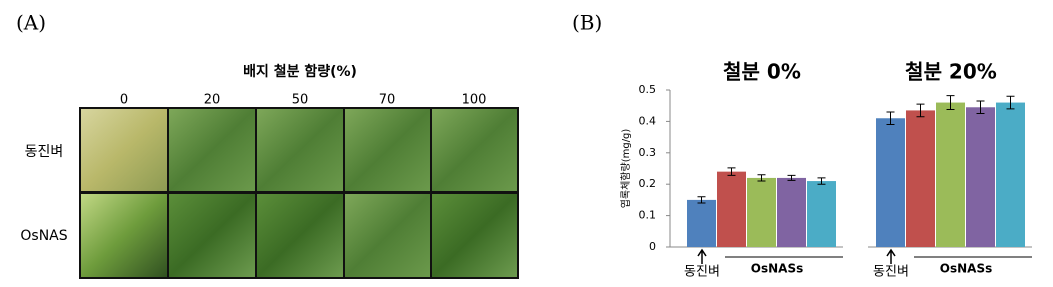  What do you see at coordinates (387, 100) in the screenshot?
I see `column-label: 70` at bounding box center [387, 100].